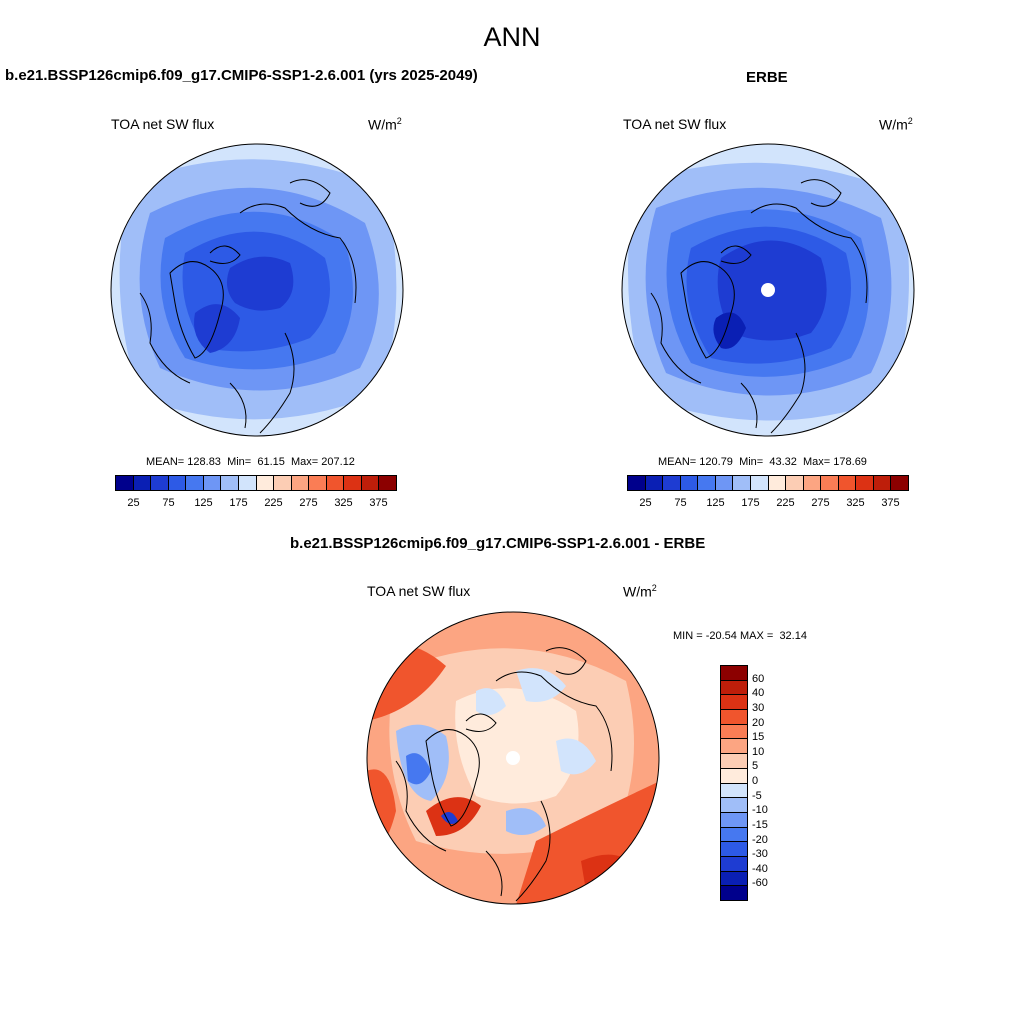 This screenshot has width=1024, height=1024. Describe the element at coordinates (758, 737) in the screenshot. I see `colorbar-tick-label: 15` at that location.